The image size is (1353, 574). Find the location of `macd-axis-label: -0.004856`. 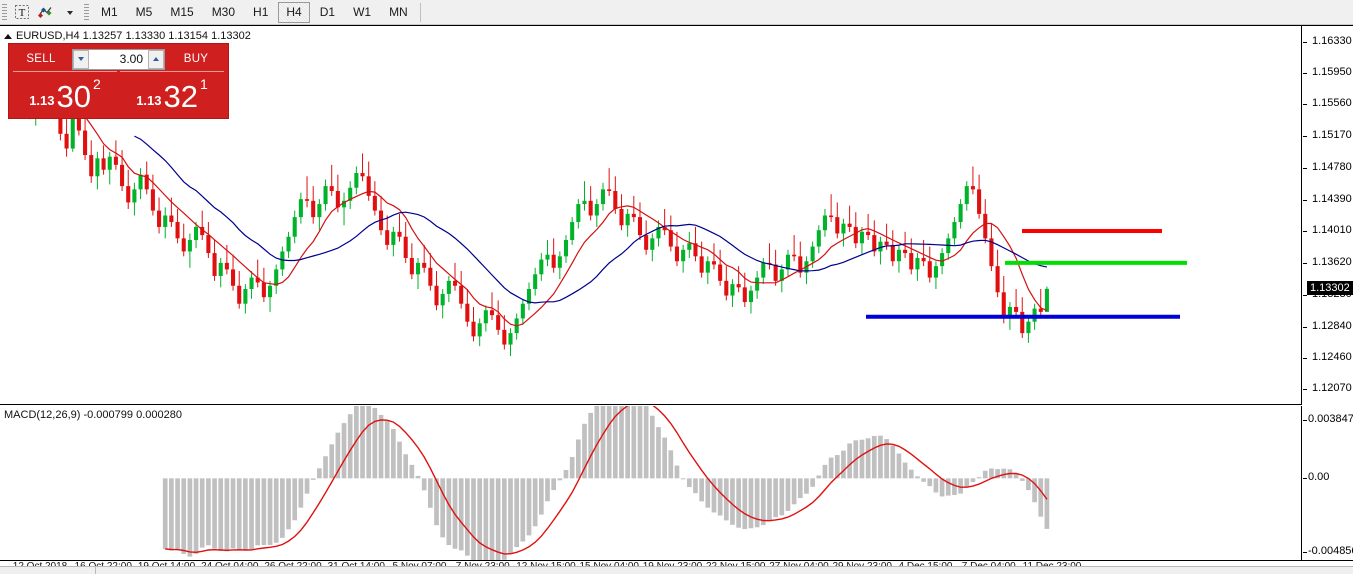

macd-axis-label: -0.004856 is located at coordinates (1330, 551).